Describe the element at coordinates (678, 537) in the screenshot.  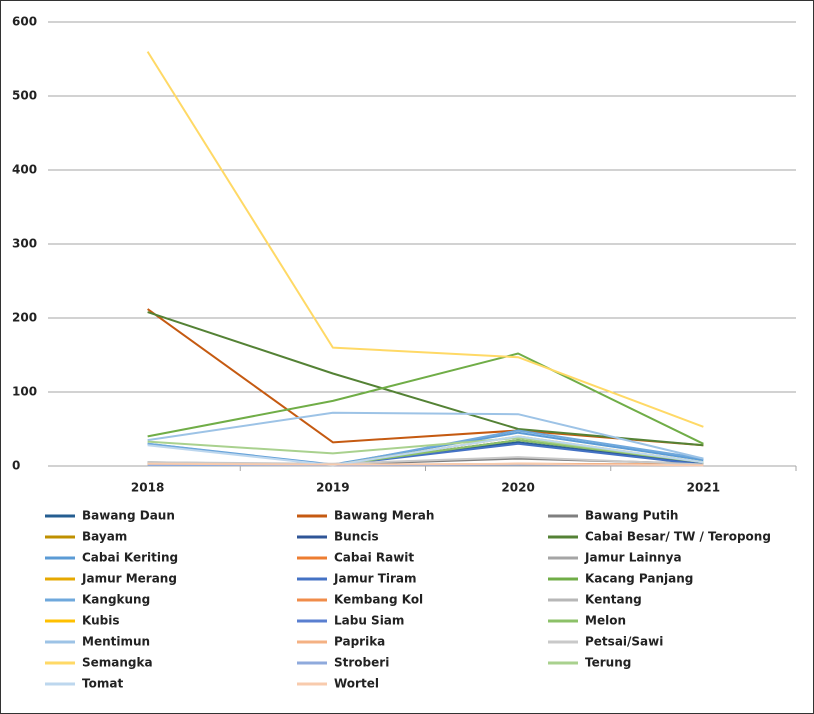
I see `legend-label: Cabai Besar/ TW / Teropong` at that location.